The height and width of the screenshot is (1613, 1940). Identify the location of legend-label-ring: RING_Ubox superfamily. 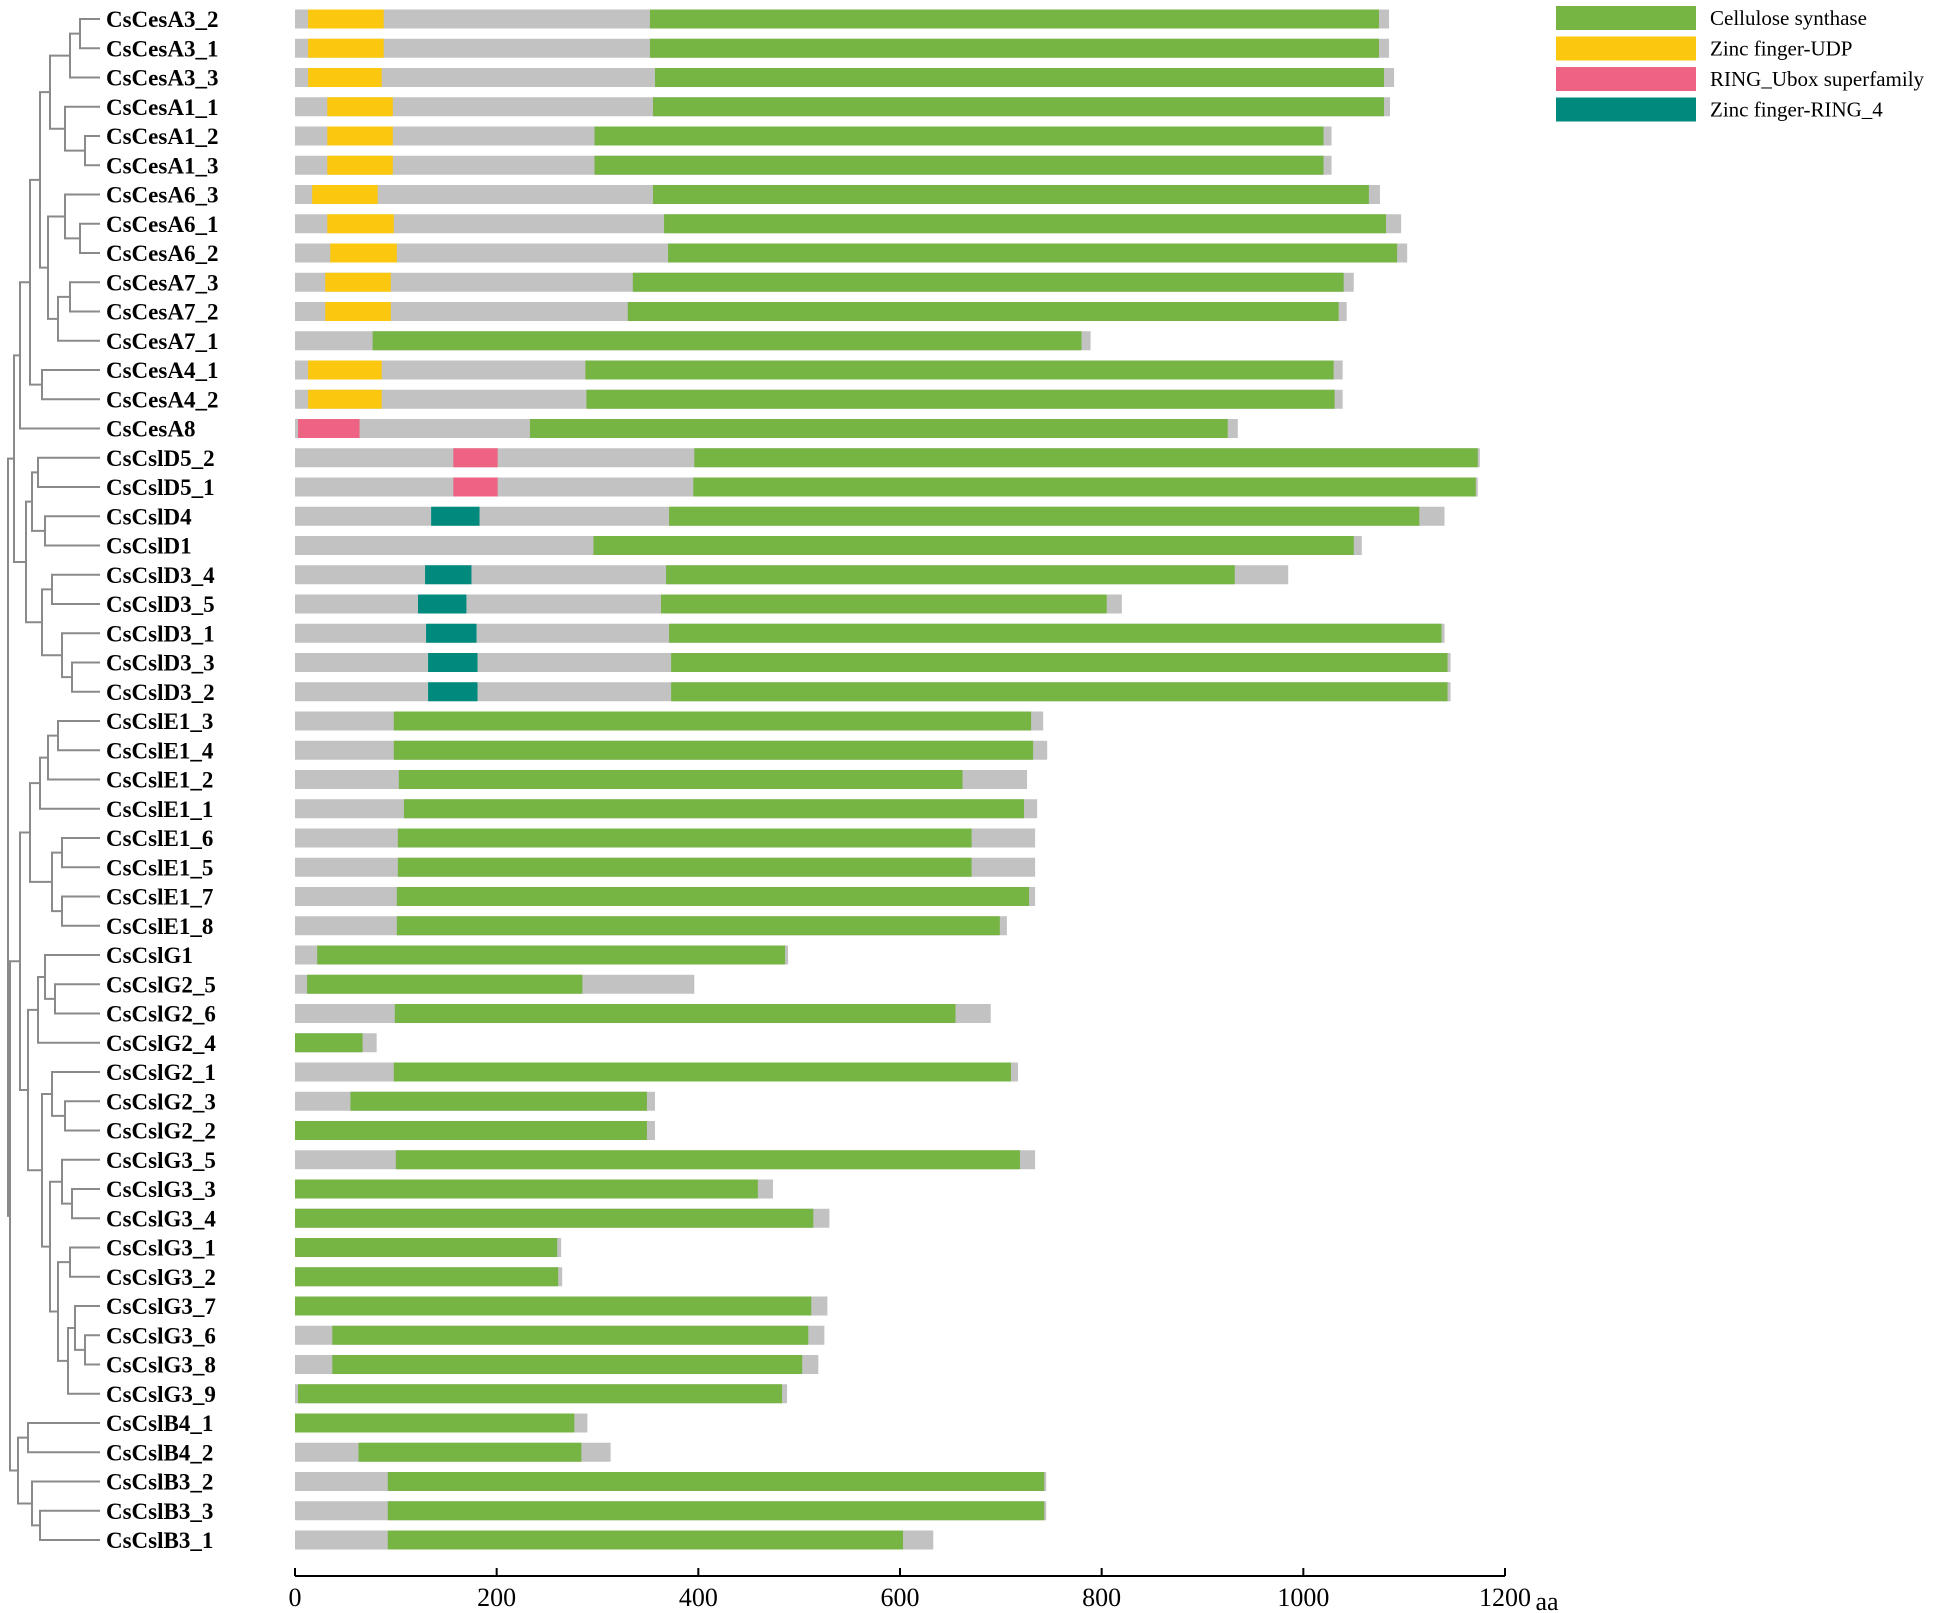
(1817, 79).